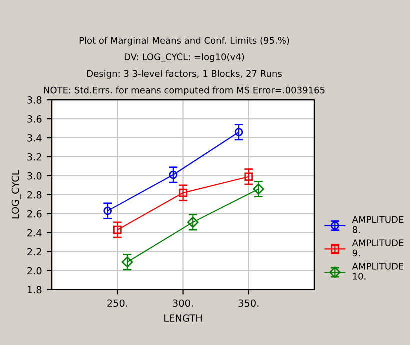  I want to click on x-tick-label: 250., so click(118, 304).